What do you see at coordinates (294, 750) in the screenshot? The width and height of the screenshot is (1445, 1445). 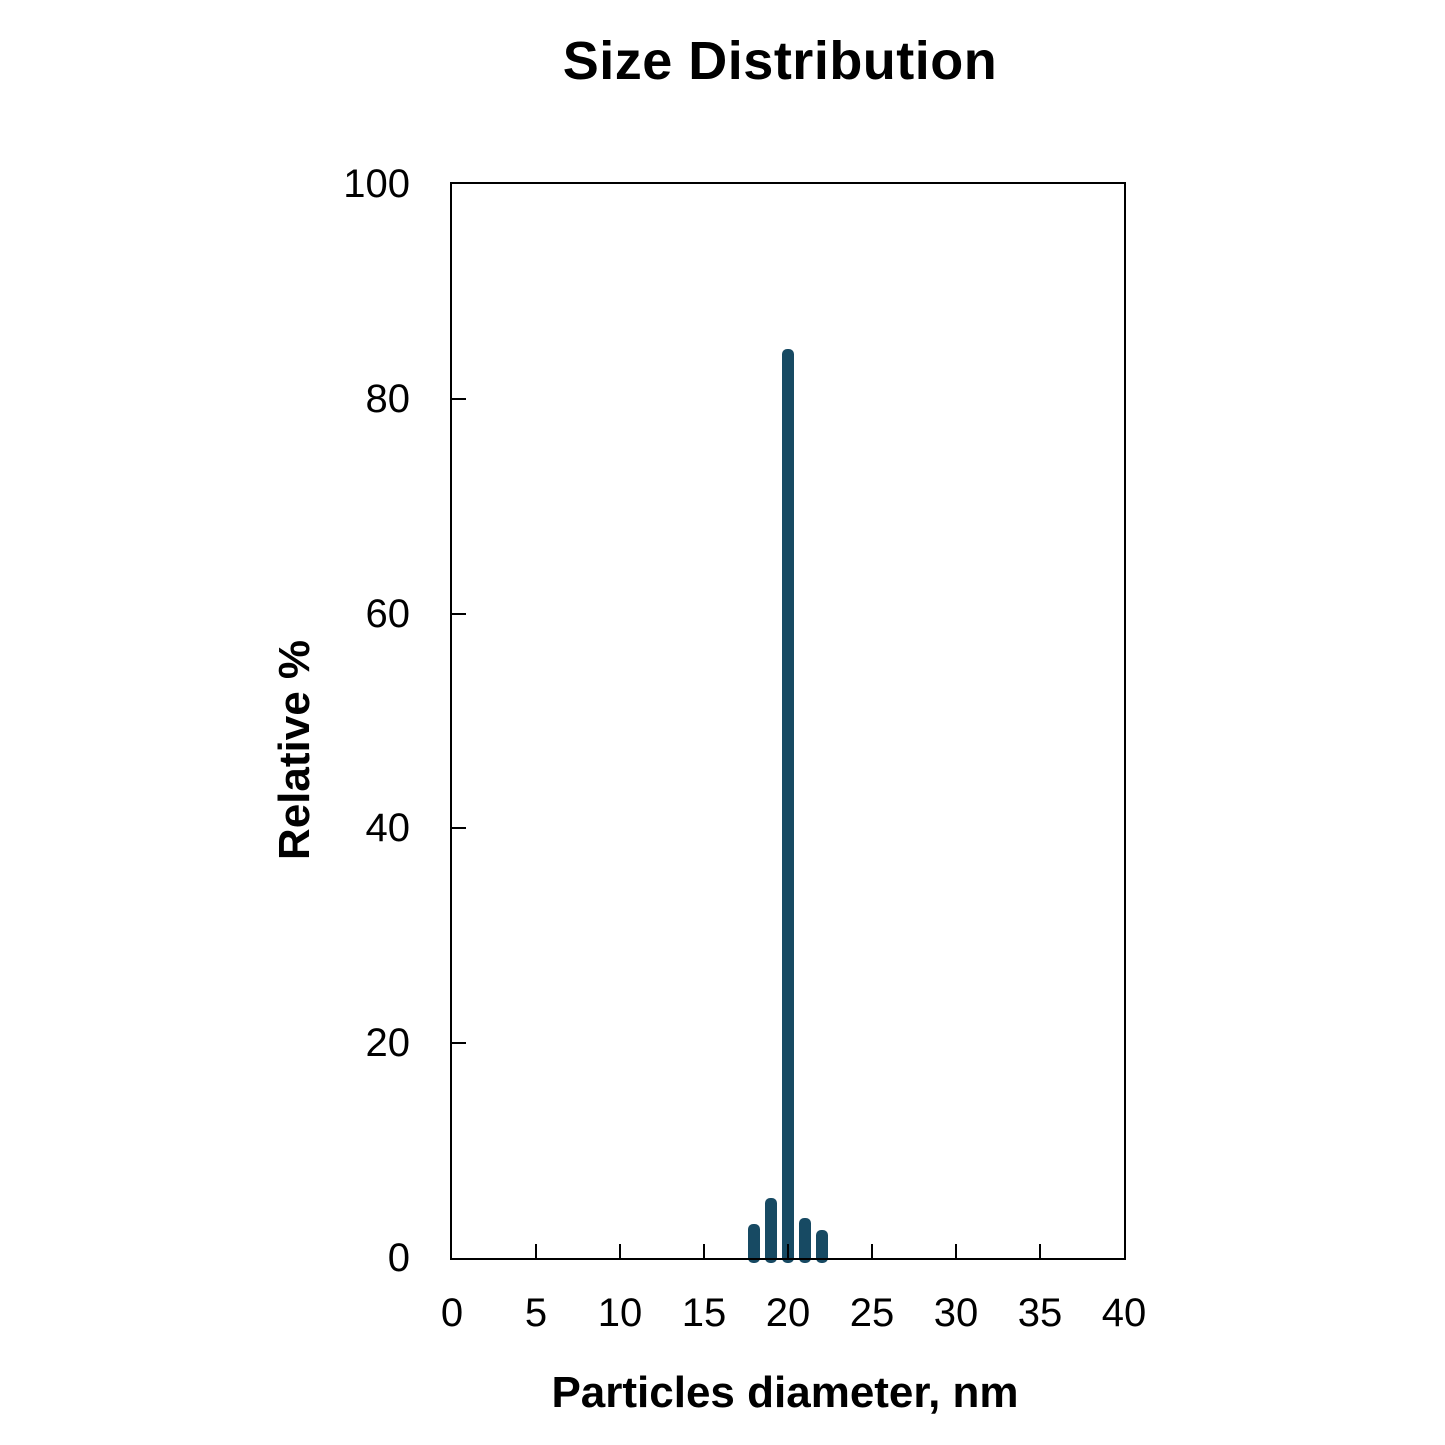 I see `y-axis-title: Relative %` at bounding box center [294, 750].